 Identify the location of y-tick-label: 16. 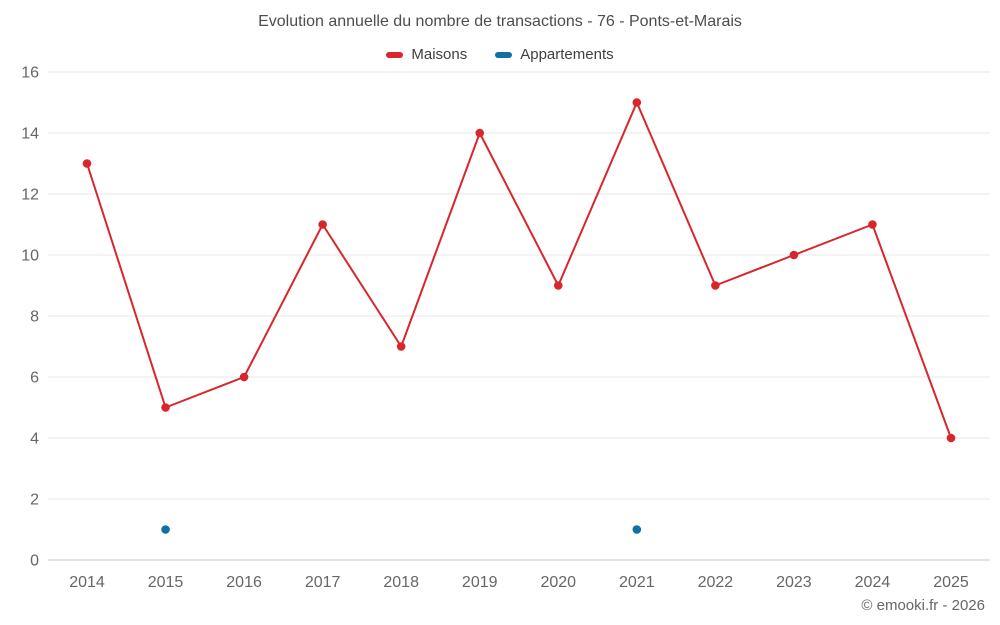
(30, 73).